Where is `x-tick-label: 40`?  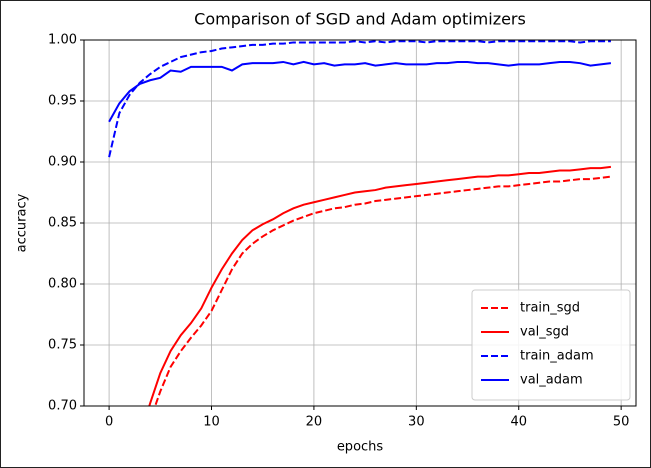 x-tick-label: 40 is located at coordinates (518, 422).